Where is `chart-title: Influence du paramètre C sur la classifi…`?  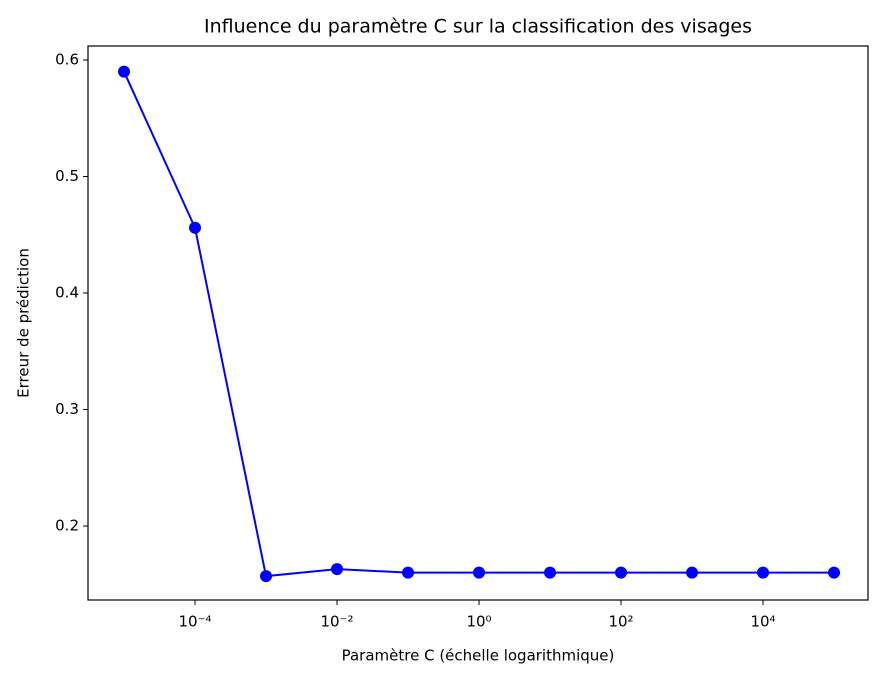 chart-title: Influence du paramètre C sur la classifi… is located at coordinates (478, 27).